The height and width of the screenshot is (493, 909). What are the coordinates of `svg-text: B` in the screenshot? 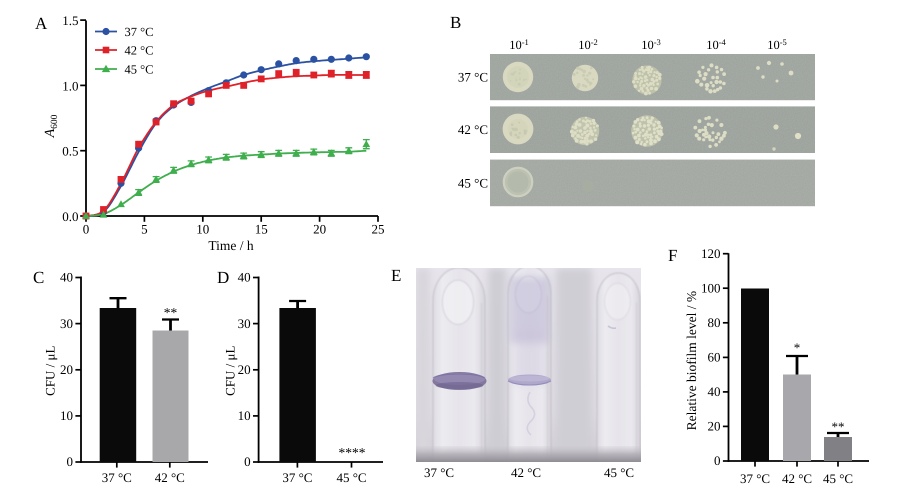 It's located at (455, 22).